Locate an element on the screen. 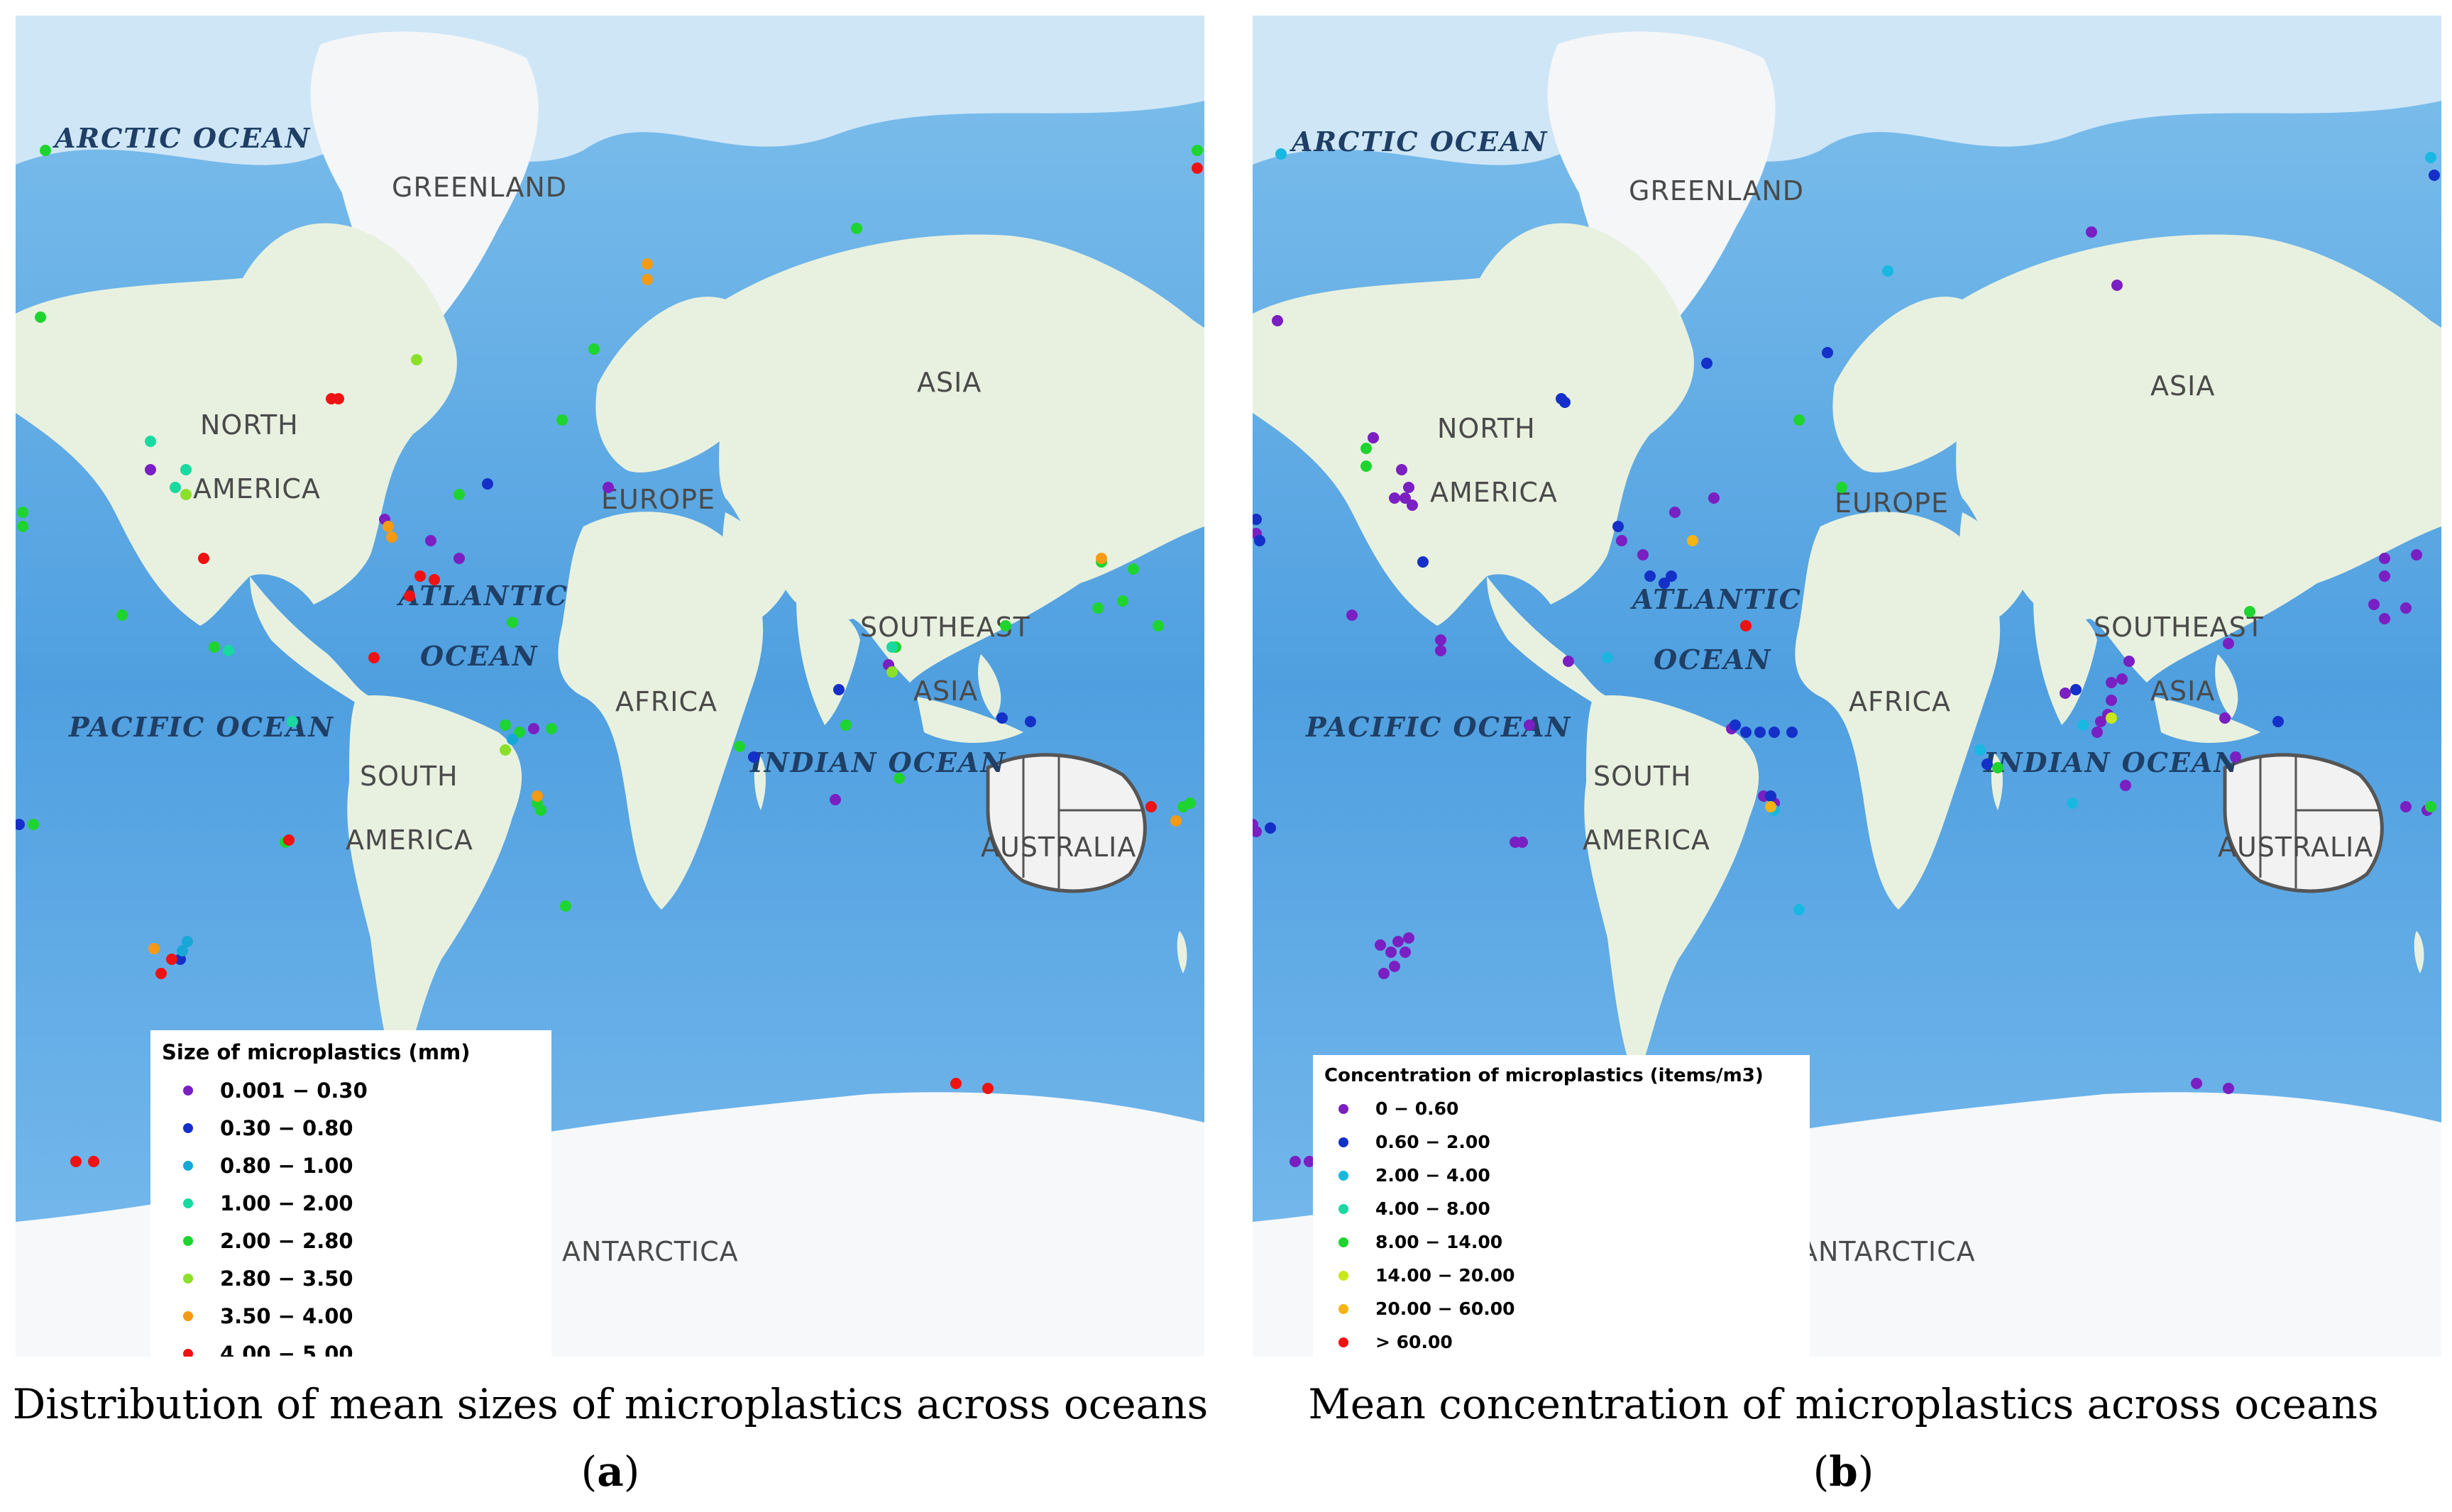 This screenshot has width=2452, height=1512. legend-item: 0.30 − 0.80 is located at coordinates (361, 1128).